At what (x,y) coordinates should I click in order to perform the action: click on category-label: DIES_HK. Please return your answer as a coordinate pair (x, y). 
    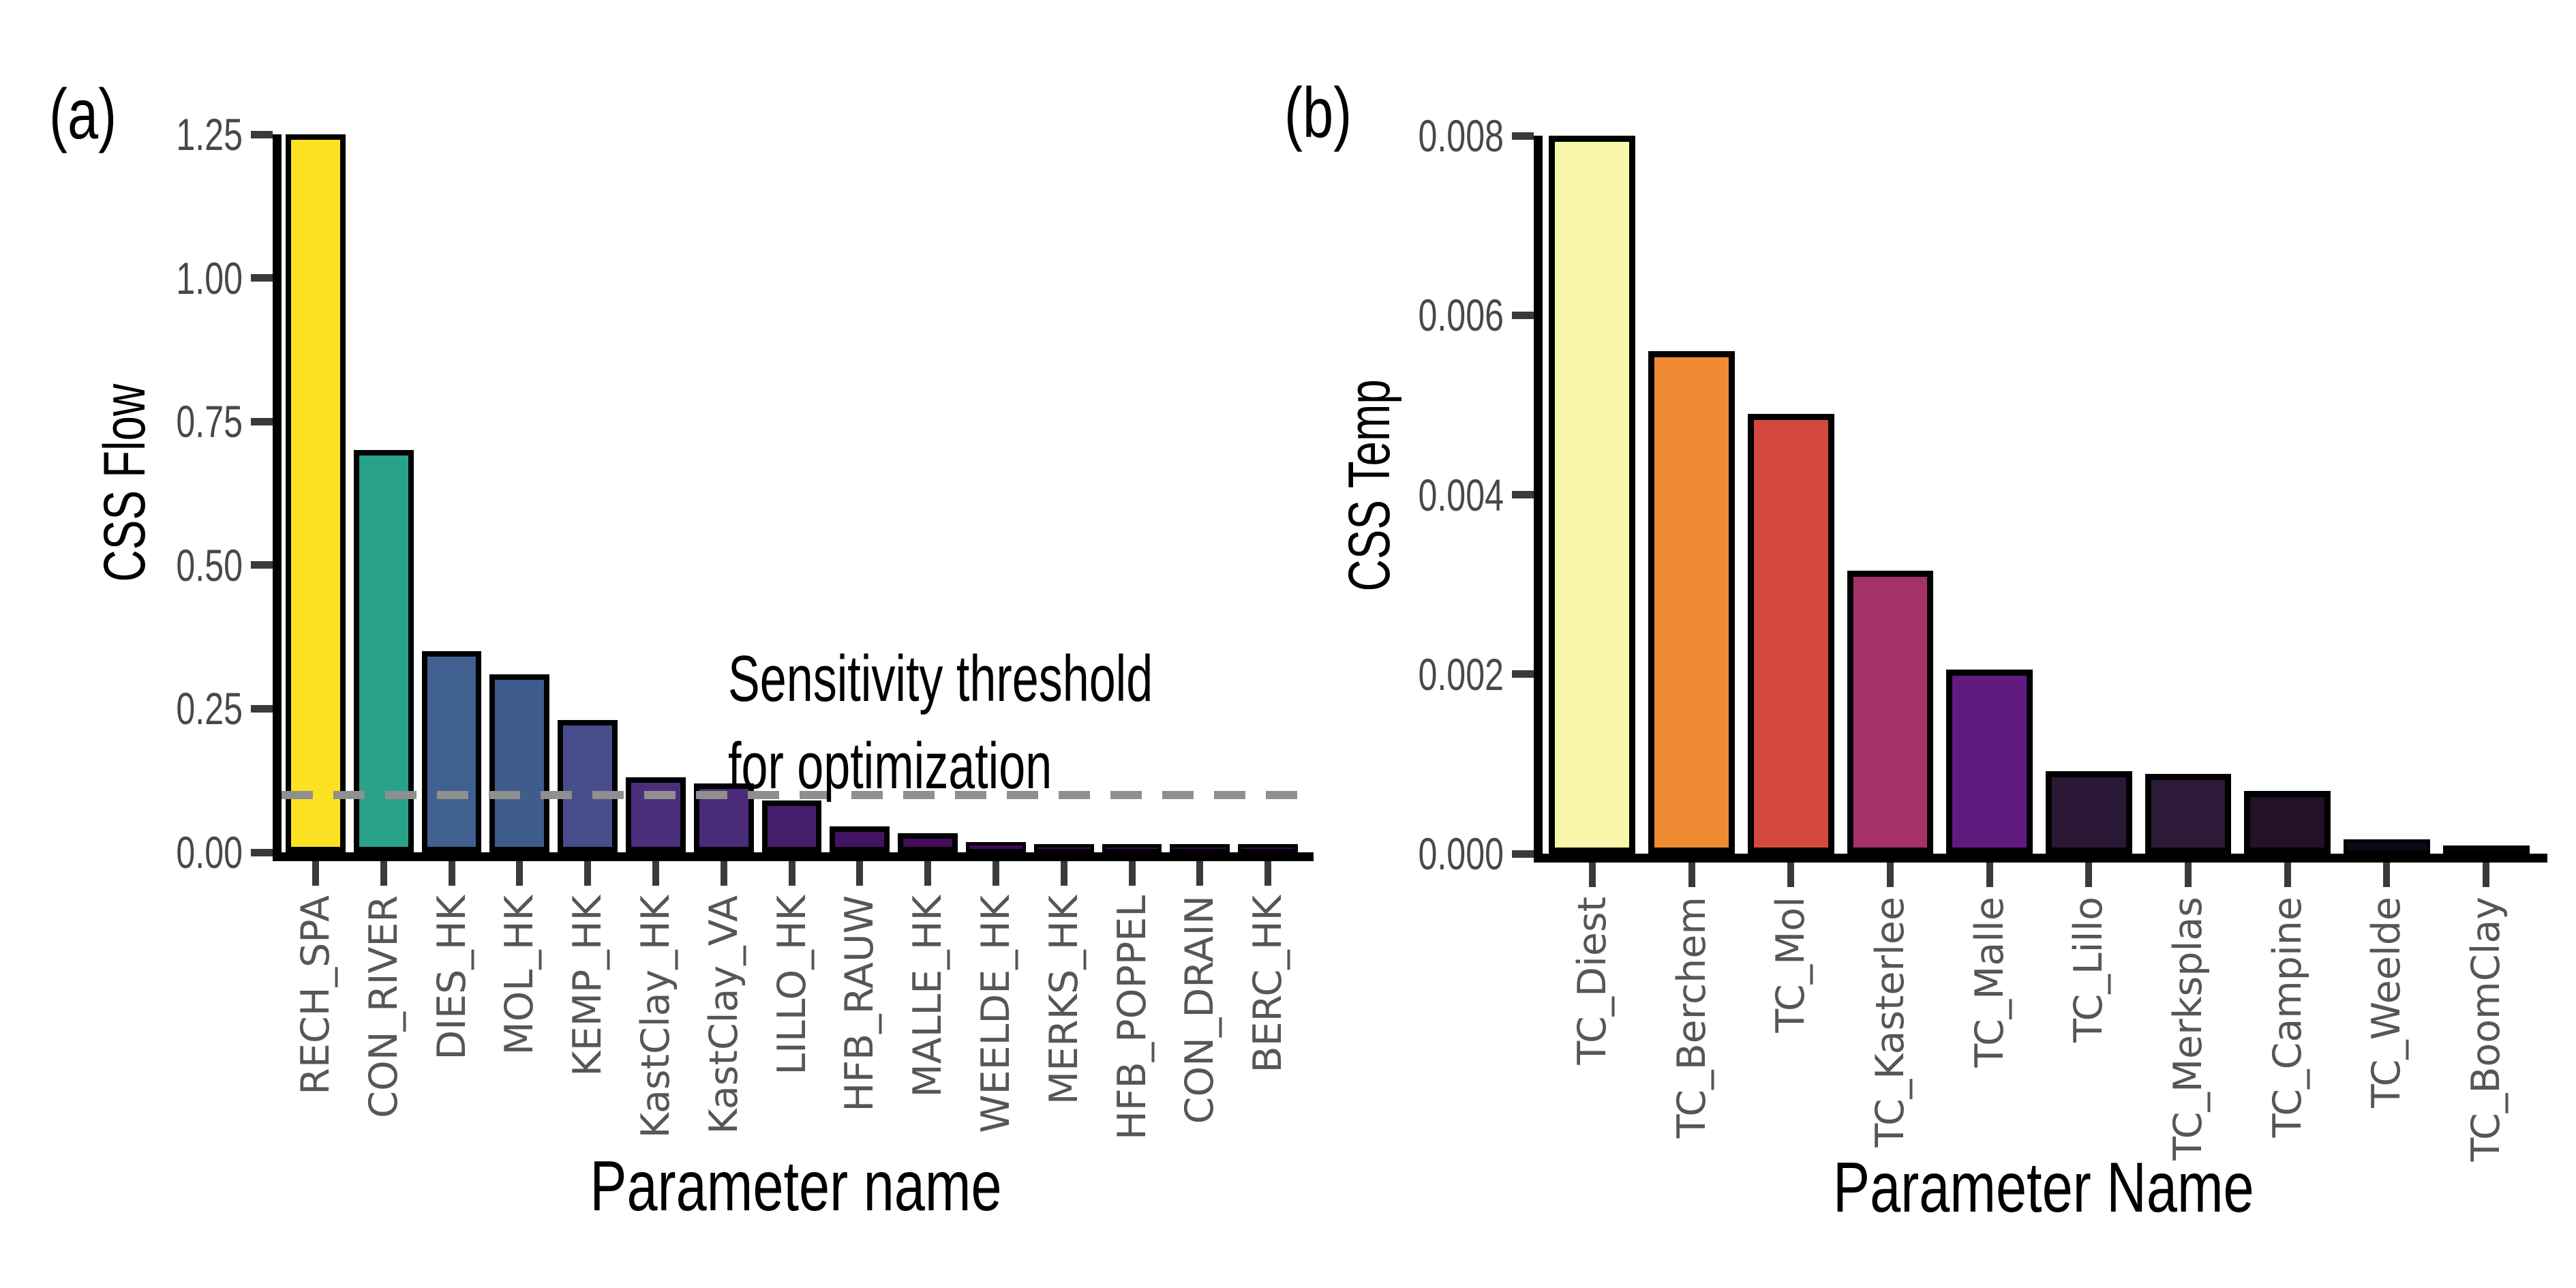
    Looking at the image, I should click on (451, 977).